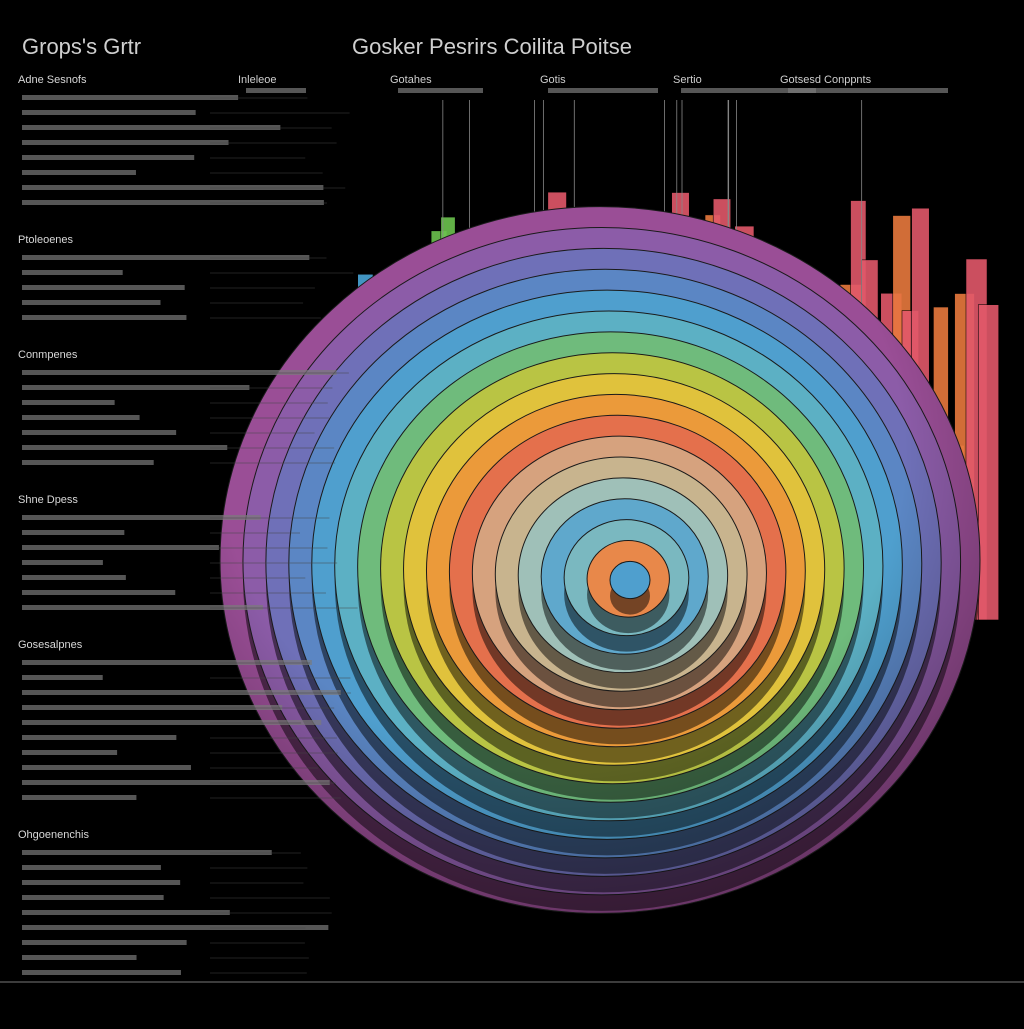 The width and height of the screenshot is (1024, 1029). Describe the element at coordinates (48, 500) in the screenshot. I see `section-title: Shne Dpess` at that location.